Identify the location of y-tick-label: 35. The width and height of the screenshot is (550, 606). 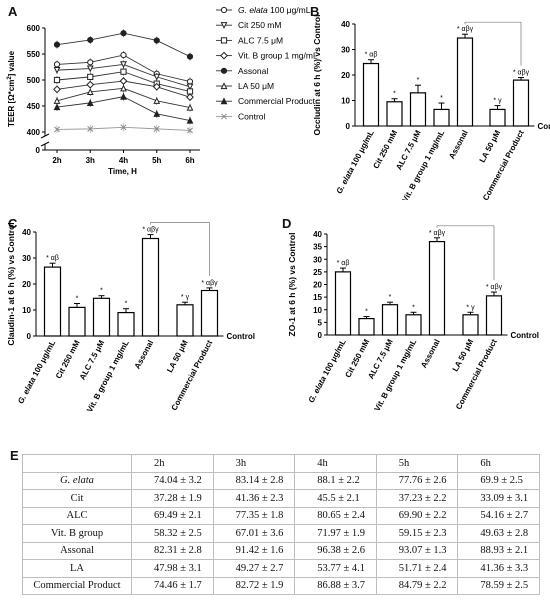
(317, 247).